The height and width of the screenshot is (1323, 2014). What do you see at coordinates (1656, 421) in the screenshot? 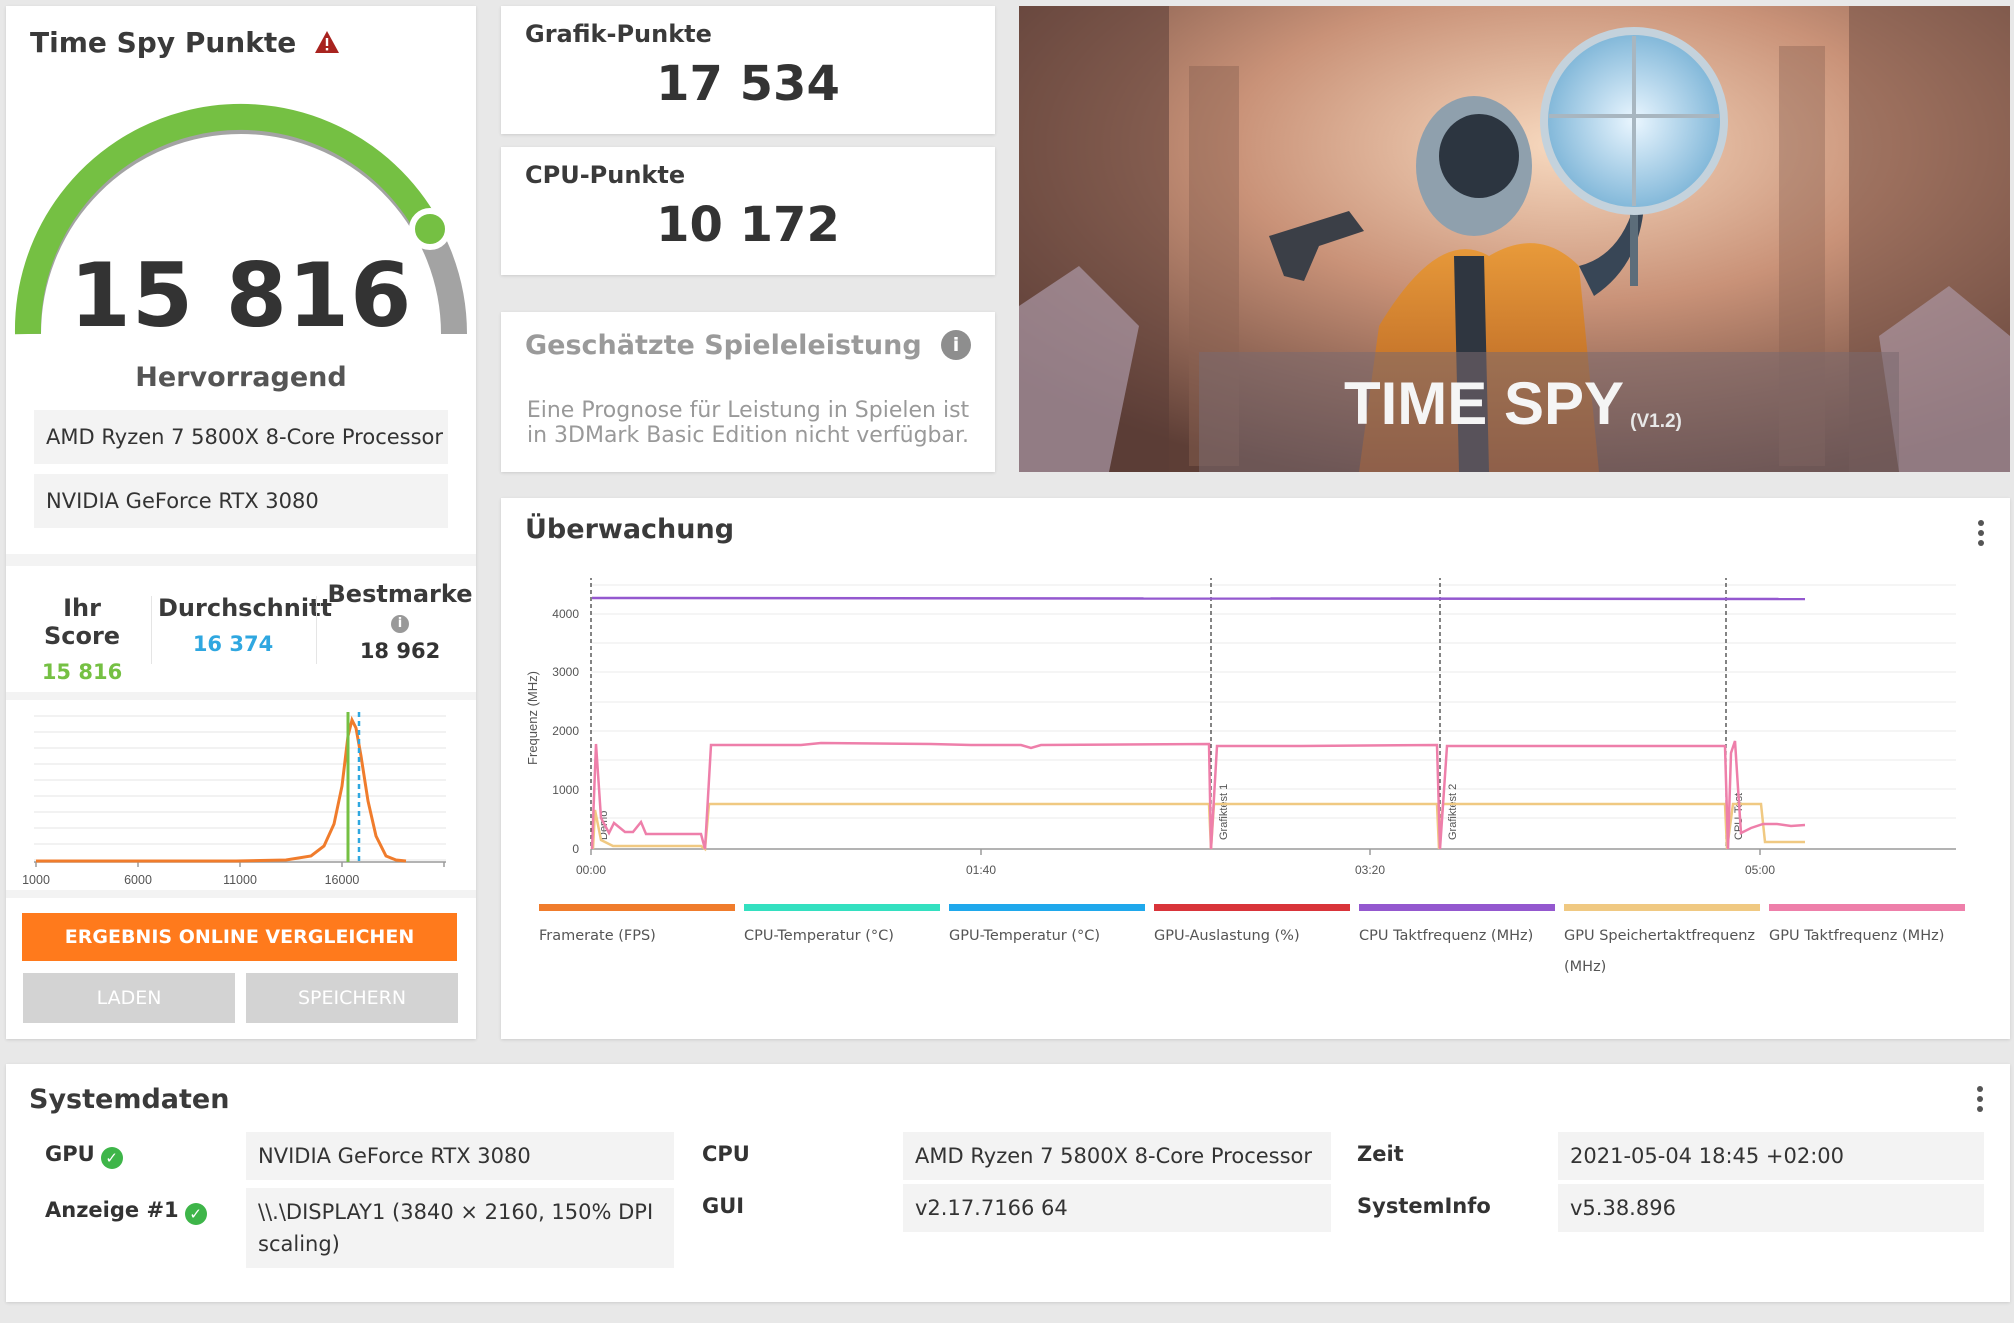
I see `banner-version: (V1.2)` at bounding box center [1656, 421].